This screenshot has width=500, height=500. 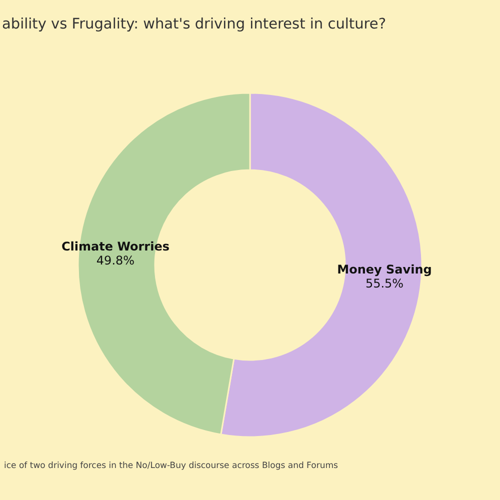 What do you see at coordinates (384, 283) in the screenshot?
I see `data-label: 55.5%` at bounding box center [384, 283].